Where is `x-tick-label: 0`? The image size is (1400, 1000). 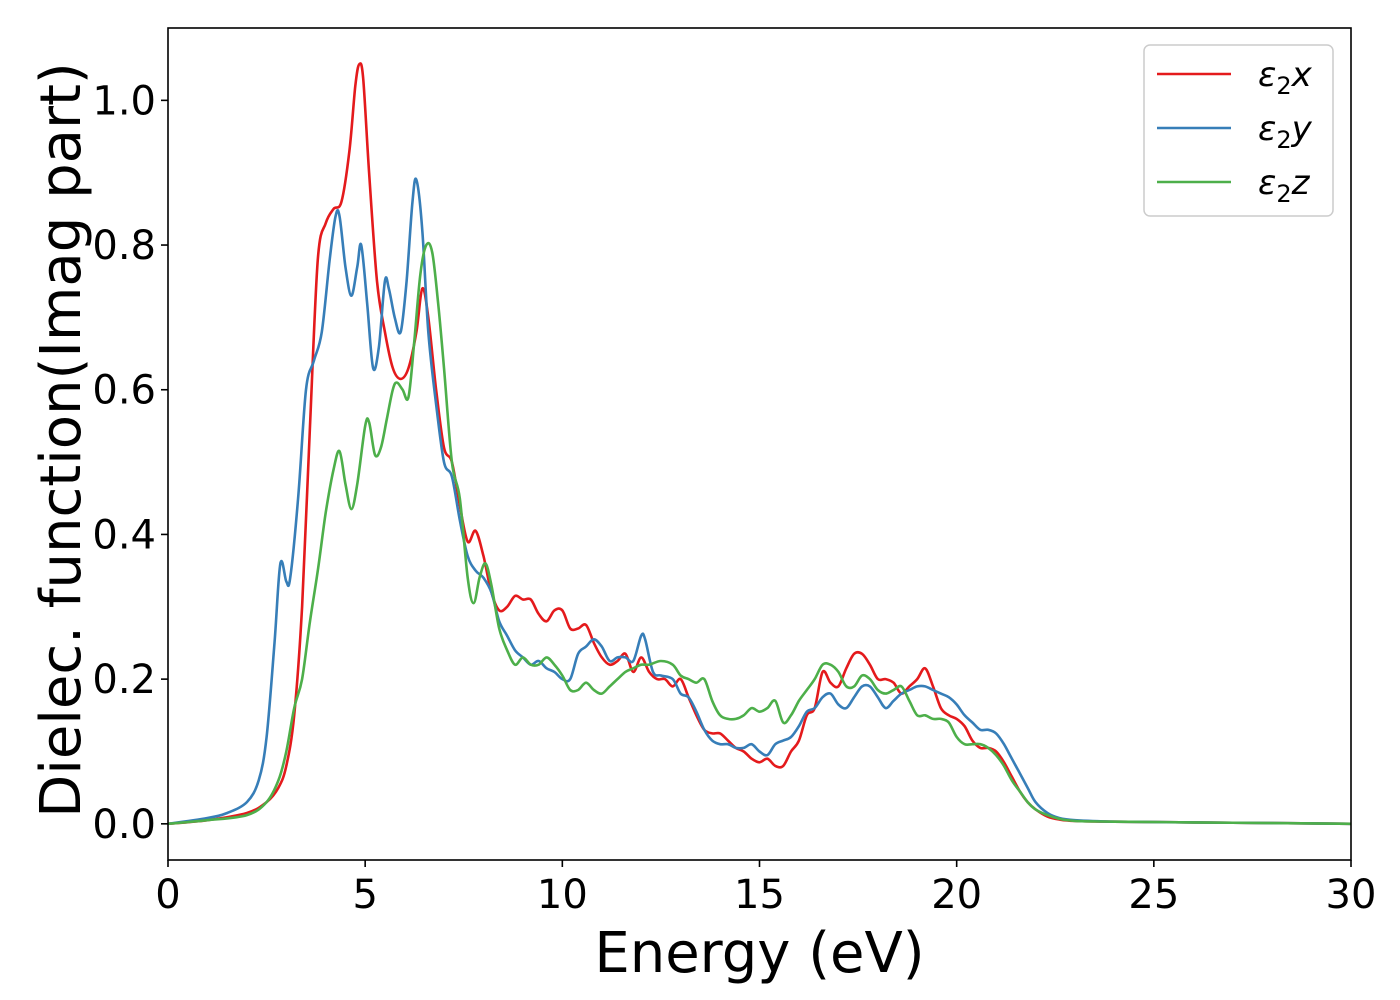
x-tick-label: 0 is located at coordinates (167, 895).